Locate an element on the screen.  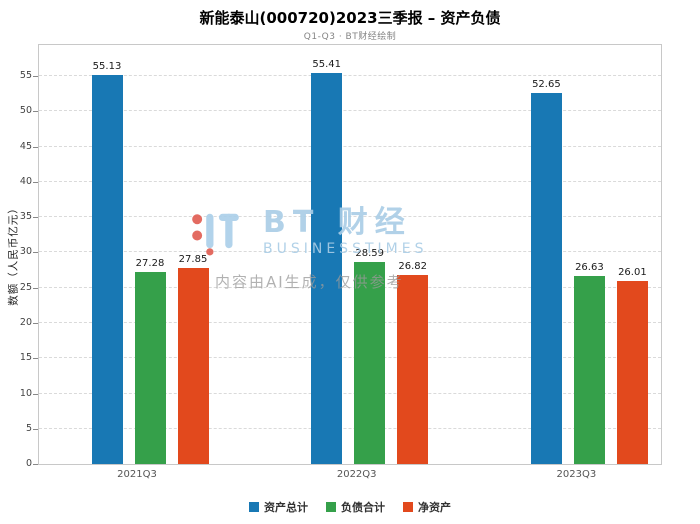
legend: 资产总计 负债合计 净资产 is located at coordinates (350, 507).